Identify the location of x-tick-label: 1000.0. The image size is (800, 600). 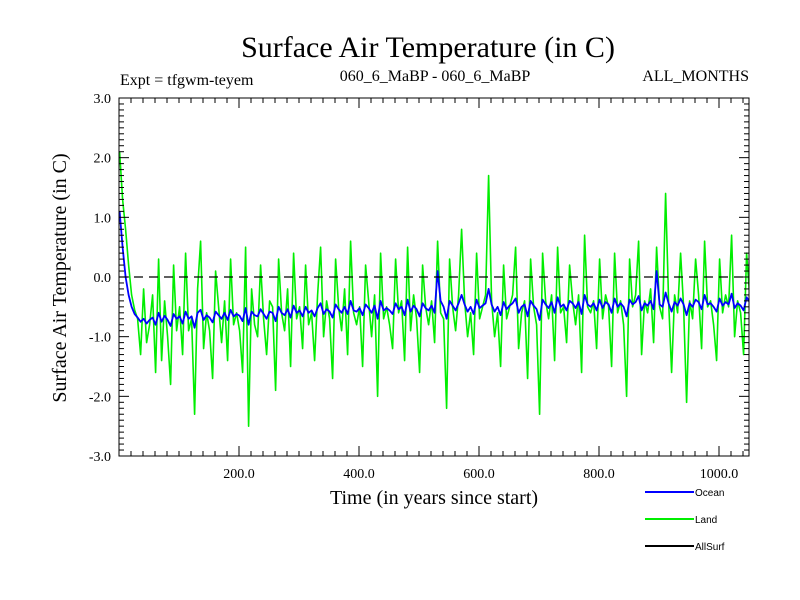
(719, 474).